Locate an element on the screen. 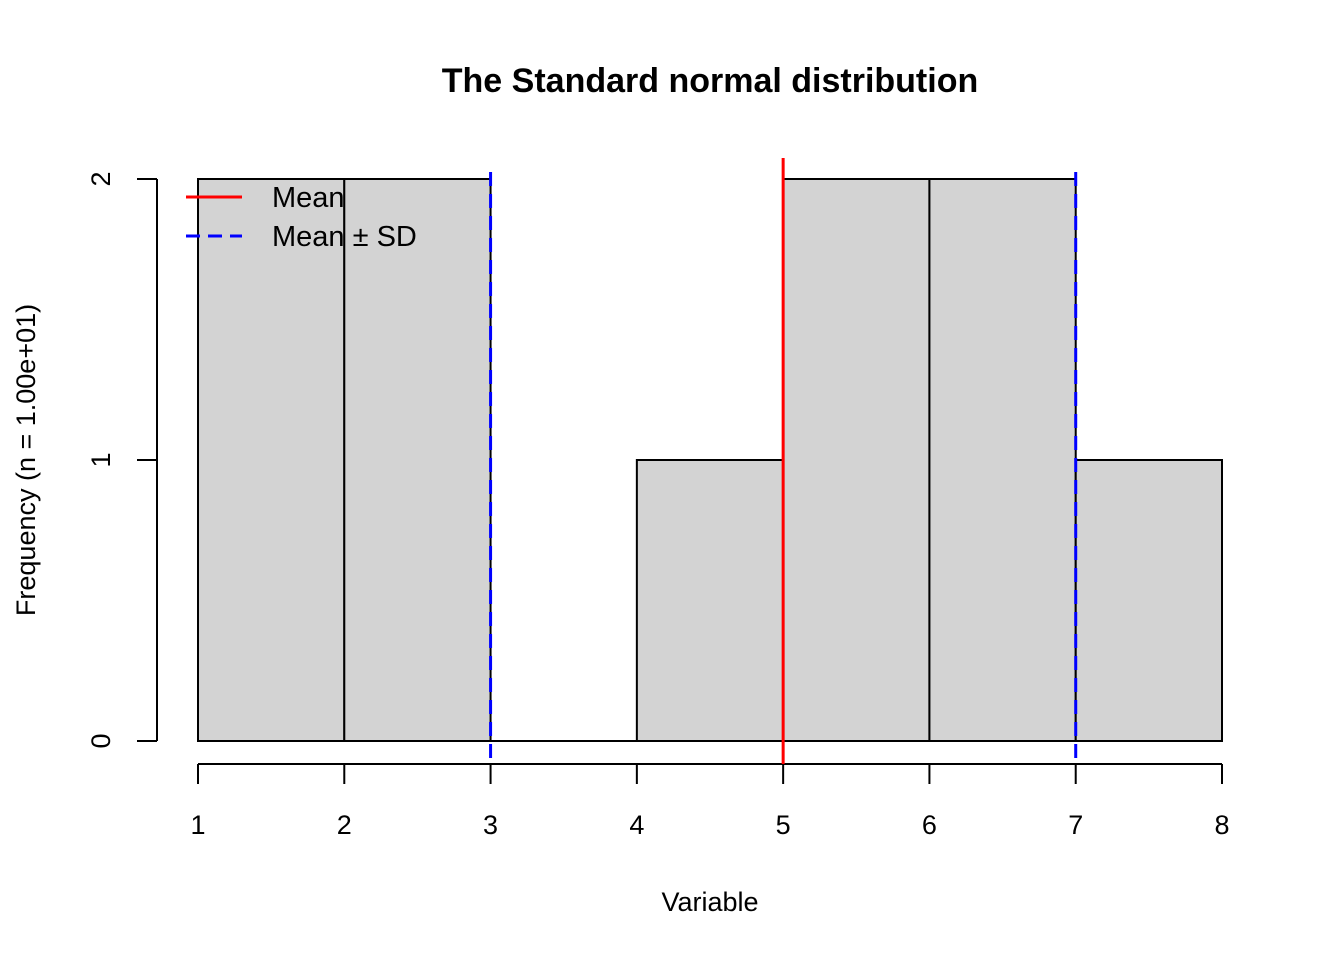 Image resolution: width=1344 pixels, height=960 pixels. legend-label: Mean is located at coordinates (308, 198).